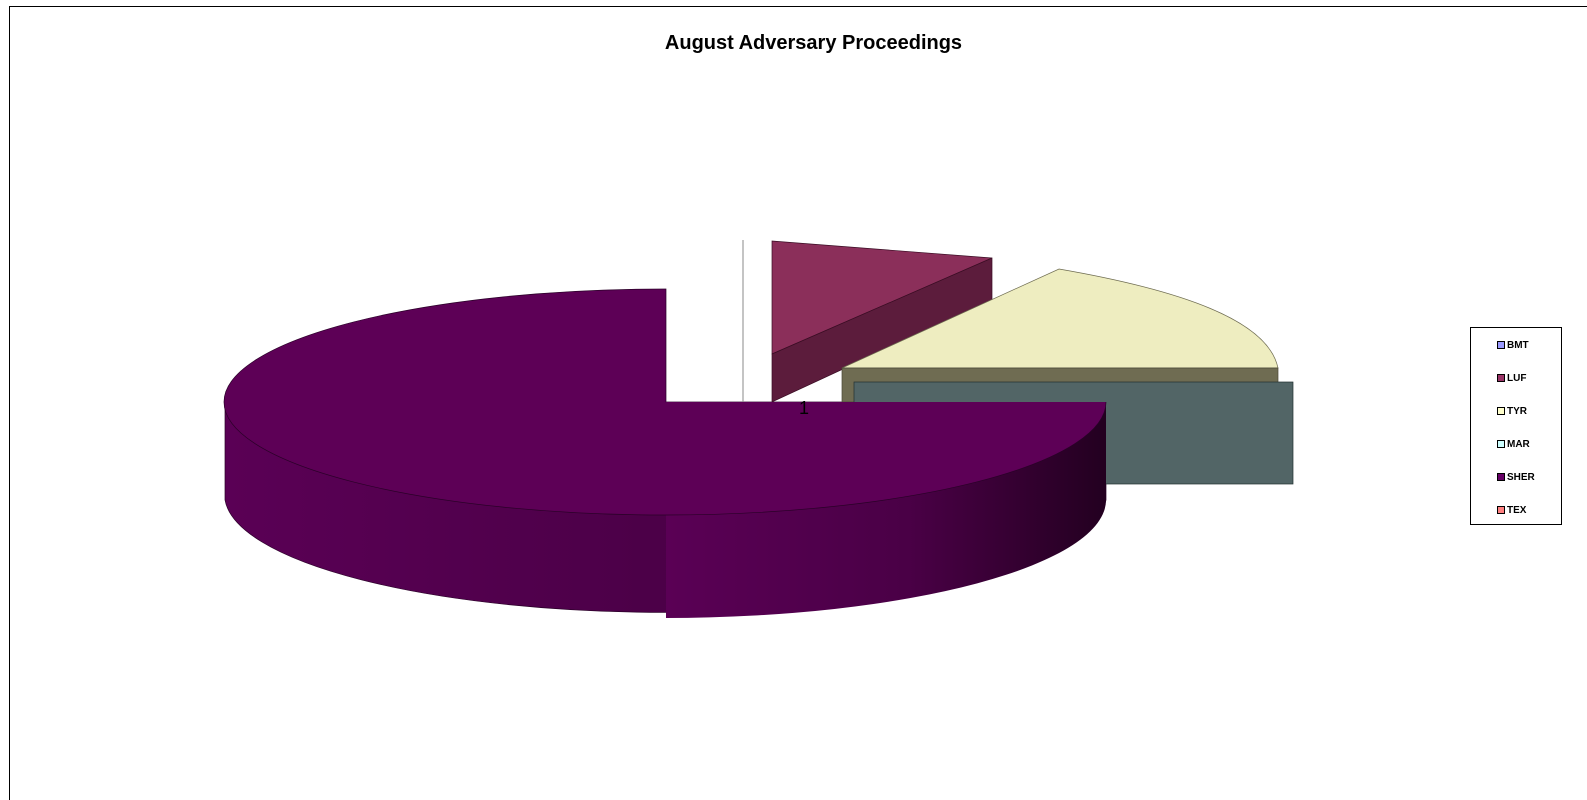 This screenshot has width=1587, height=800. I want to click on legend-item-tyr: TYR, so click(1512, 411).